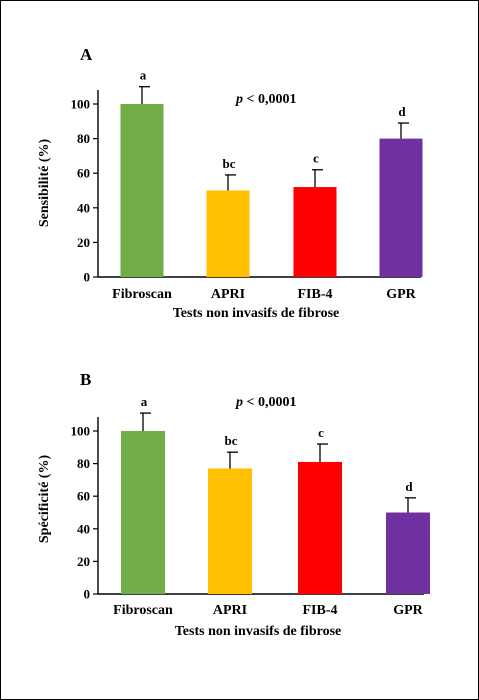 The height and width of the screenshot is (700, 479). Describe the element at coordinates (81, 104) in the screenshot. I see `panel-a-y-tick-label: 100` at that location.